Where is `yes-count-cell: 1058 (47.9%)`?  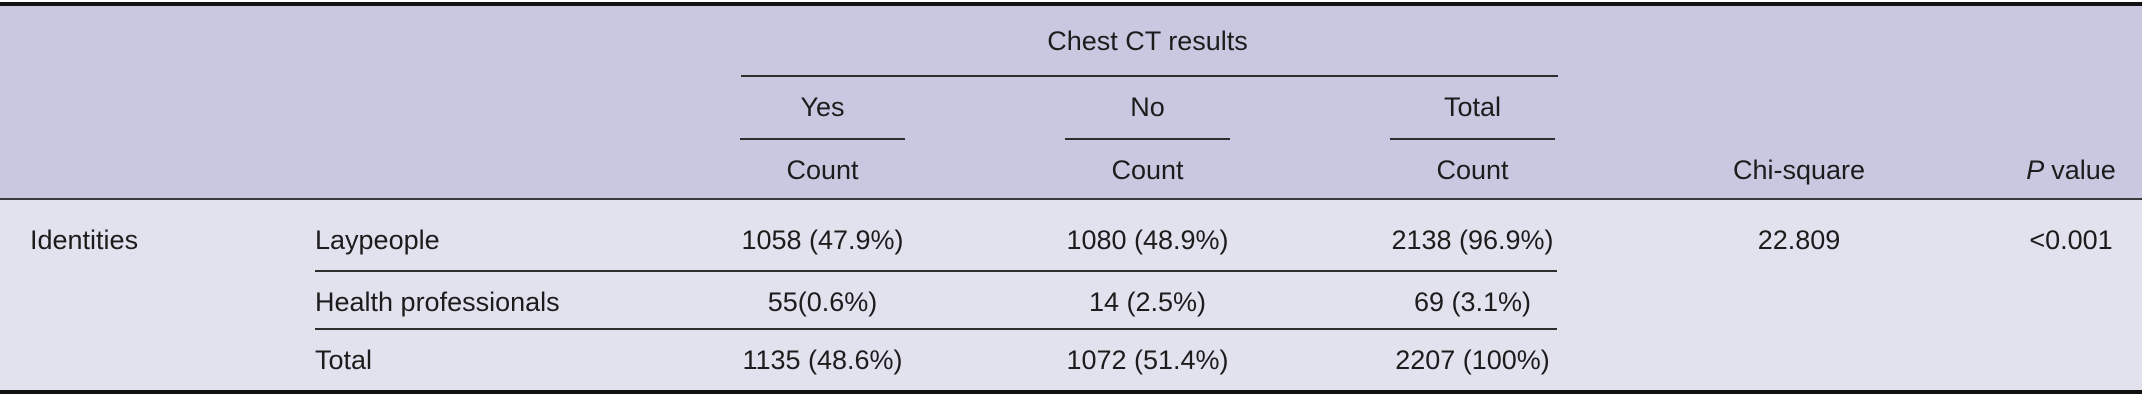 yes-count-cell: 1058 (47.9%) is located at coordinates (822, 239).